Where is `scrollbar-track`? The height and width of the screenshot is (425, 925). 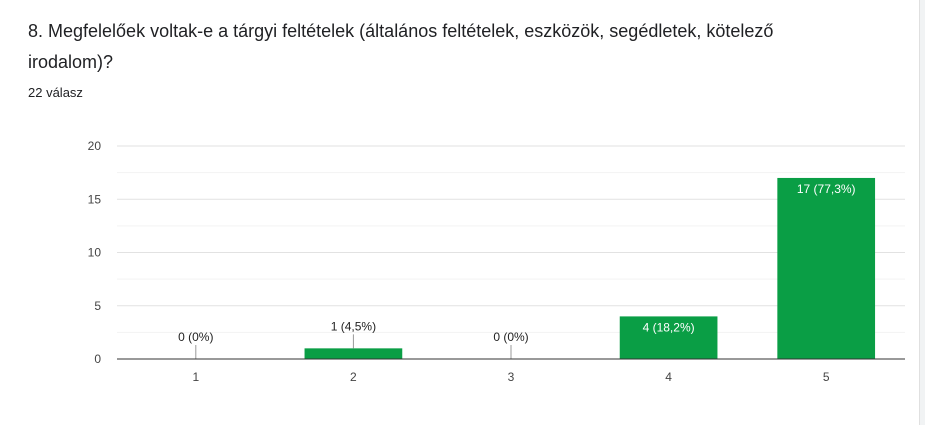 scrollbar-track is located at coordinates (922, 212).